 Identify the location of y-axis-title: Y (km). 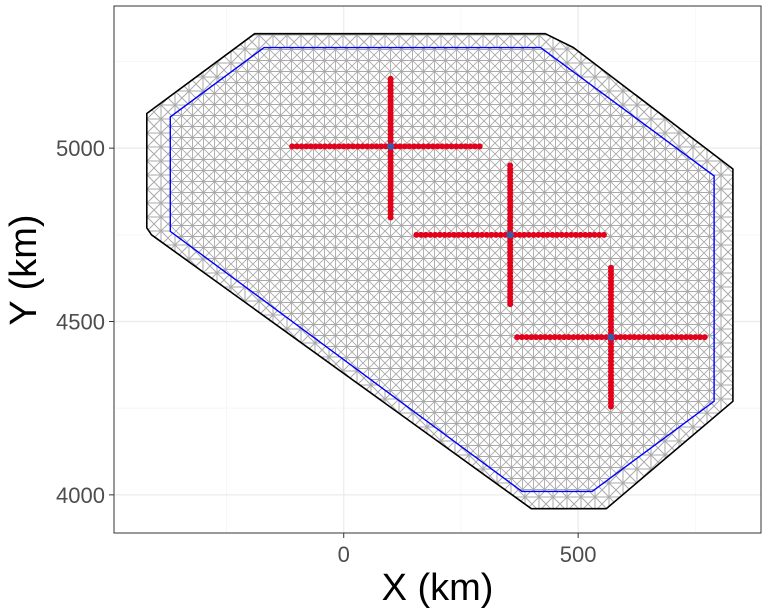
(24, 269).